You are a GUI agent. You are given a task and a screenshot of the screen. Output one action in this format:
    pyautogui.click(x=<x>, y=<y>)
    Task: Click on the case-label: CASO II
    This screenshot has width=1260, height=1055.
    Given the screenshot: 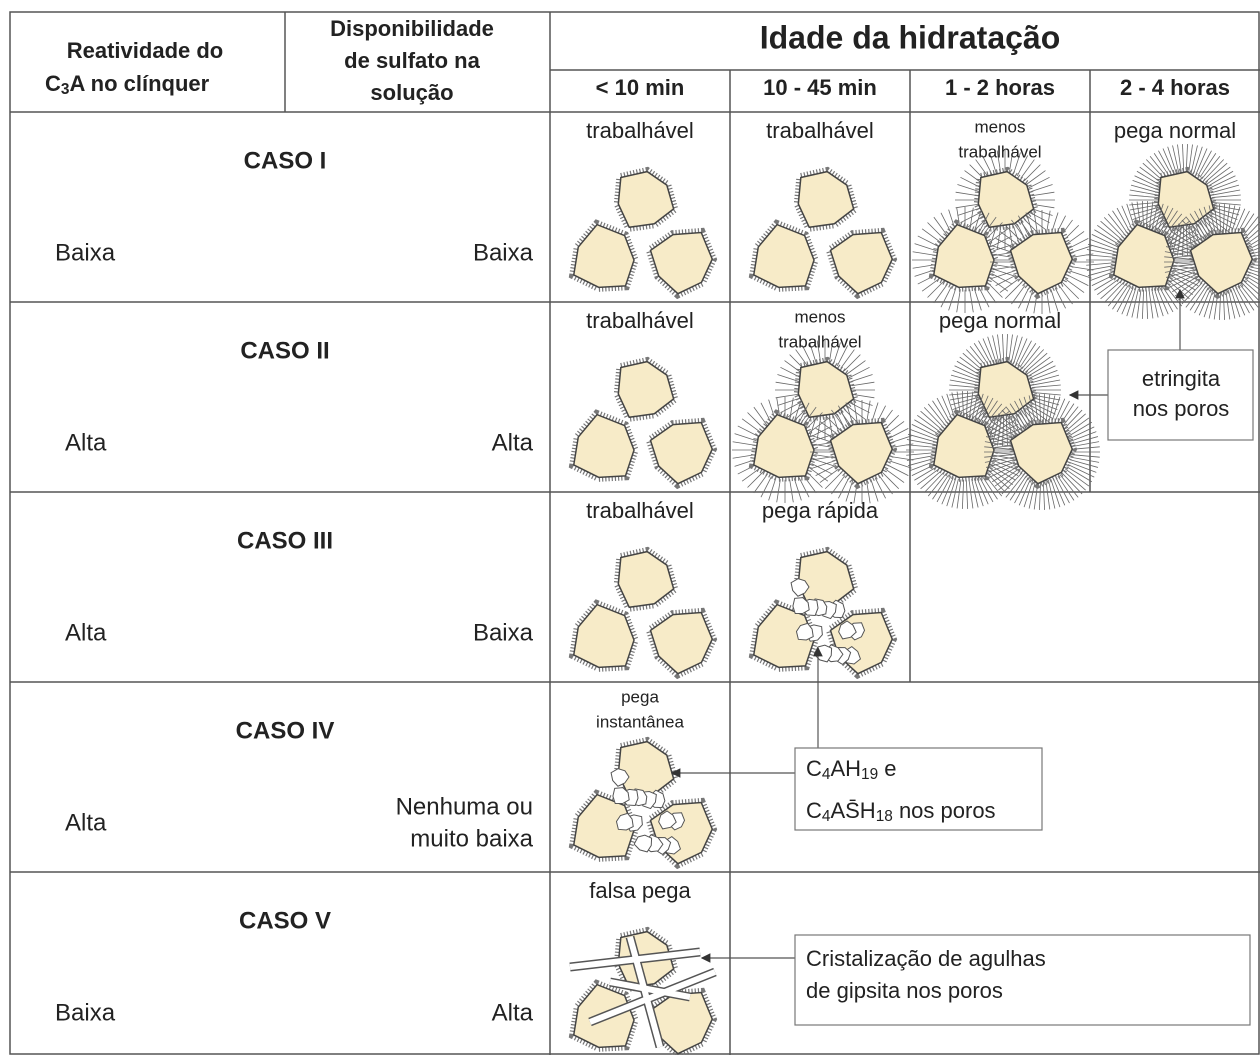 What is the action you would take?
    pyautogui.click(x=284, y=350)
    